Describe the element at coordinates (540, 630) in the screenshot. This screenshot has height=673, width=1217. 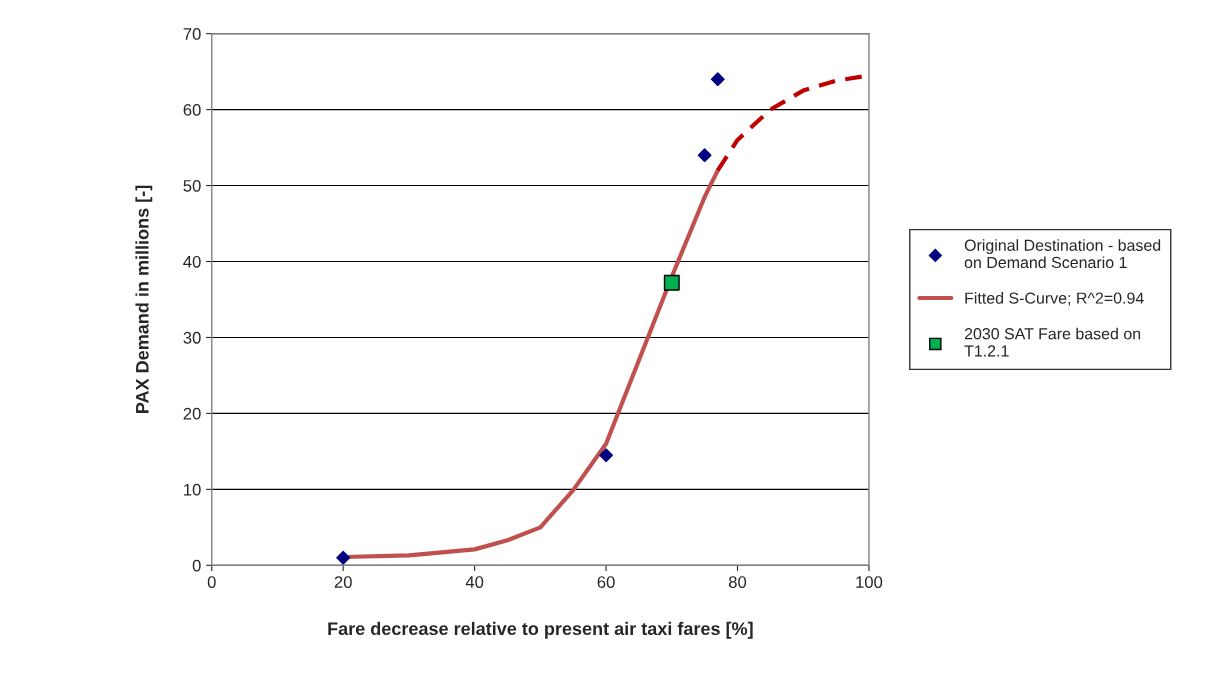
I see `x-axis-title: Fare decrease relative to present air taxi fares [%]` at that location.